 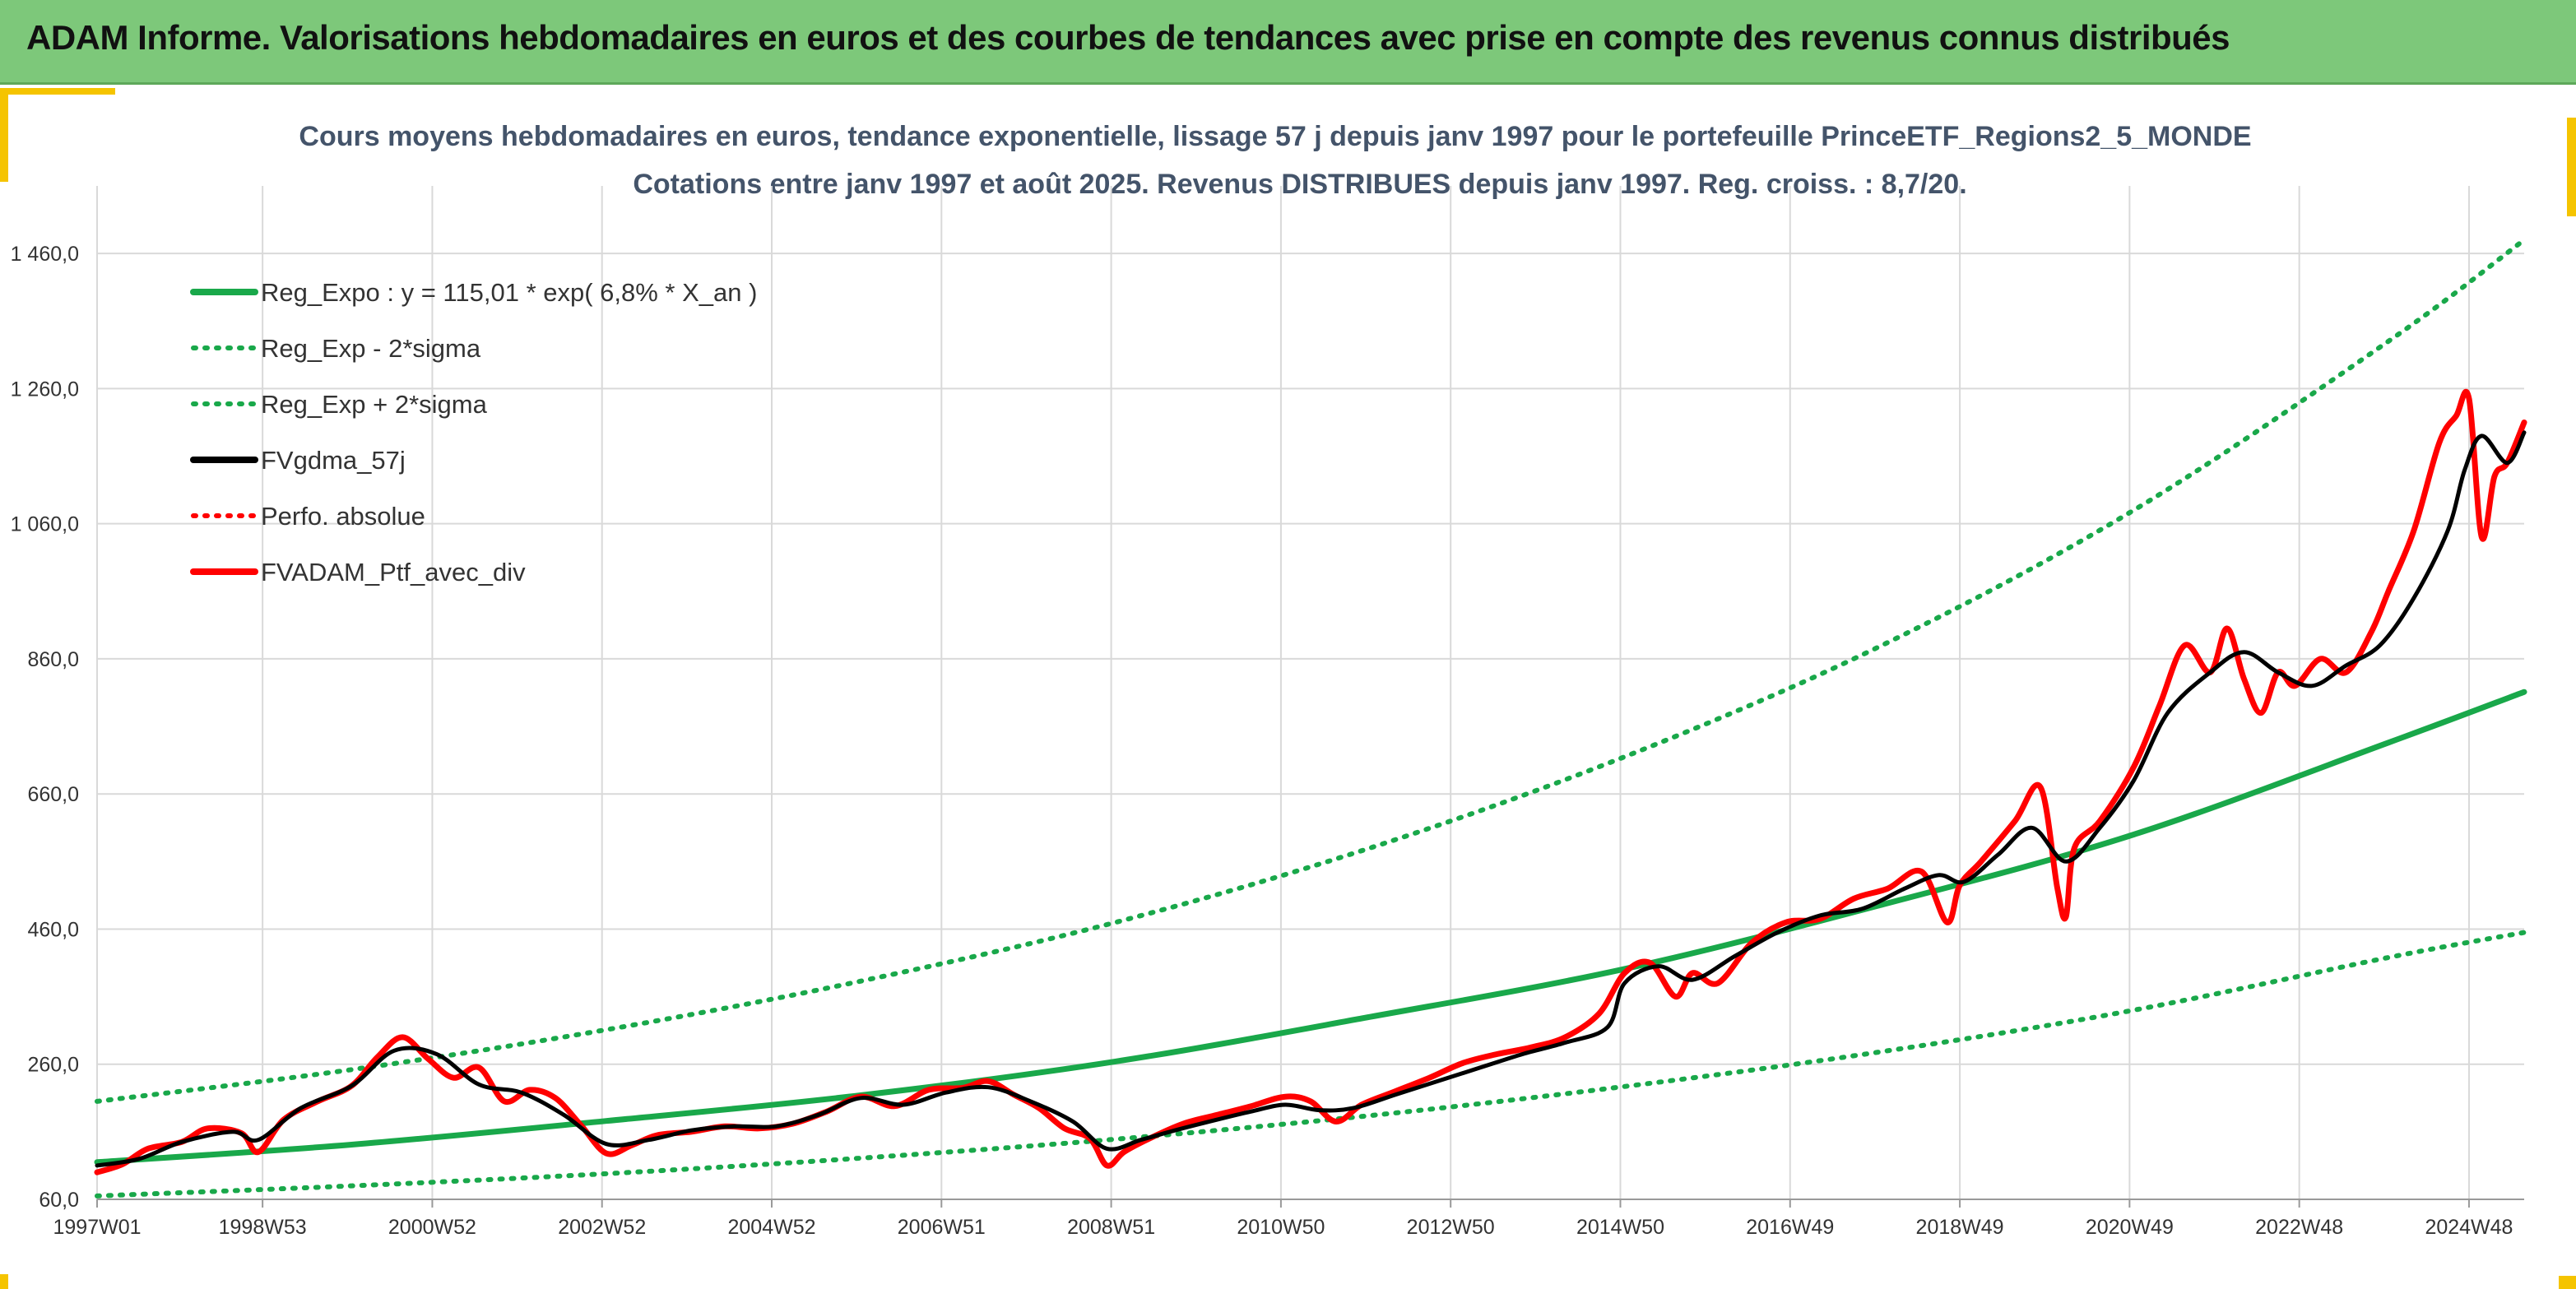 I want to click on x-tick-label: 2012W50, so click(x=1451, y=1227).